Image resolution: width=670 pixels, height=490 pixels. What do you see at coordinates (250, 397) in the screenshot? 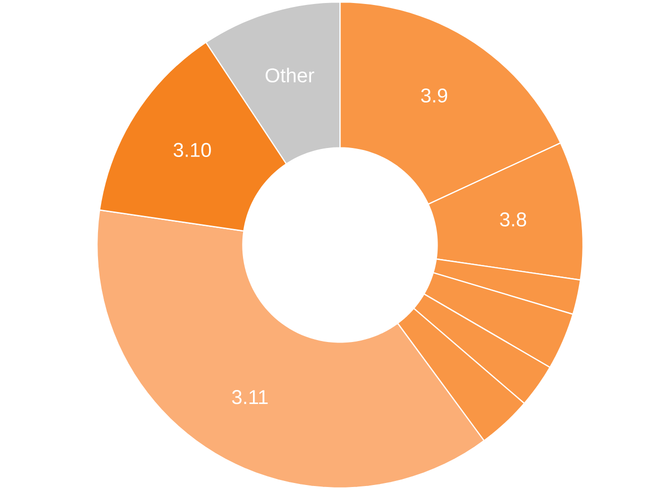
I see `slice-label: 3.11` at bounding box center [250, 397].